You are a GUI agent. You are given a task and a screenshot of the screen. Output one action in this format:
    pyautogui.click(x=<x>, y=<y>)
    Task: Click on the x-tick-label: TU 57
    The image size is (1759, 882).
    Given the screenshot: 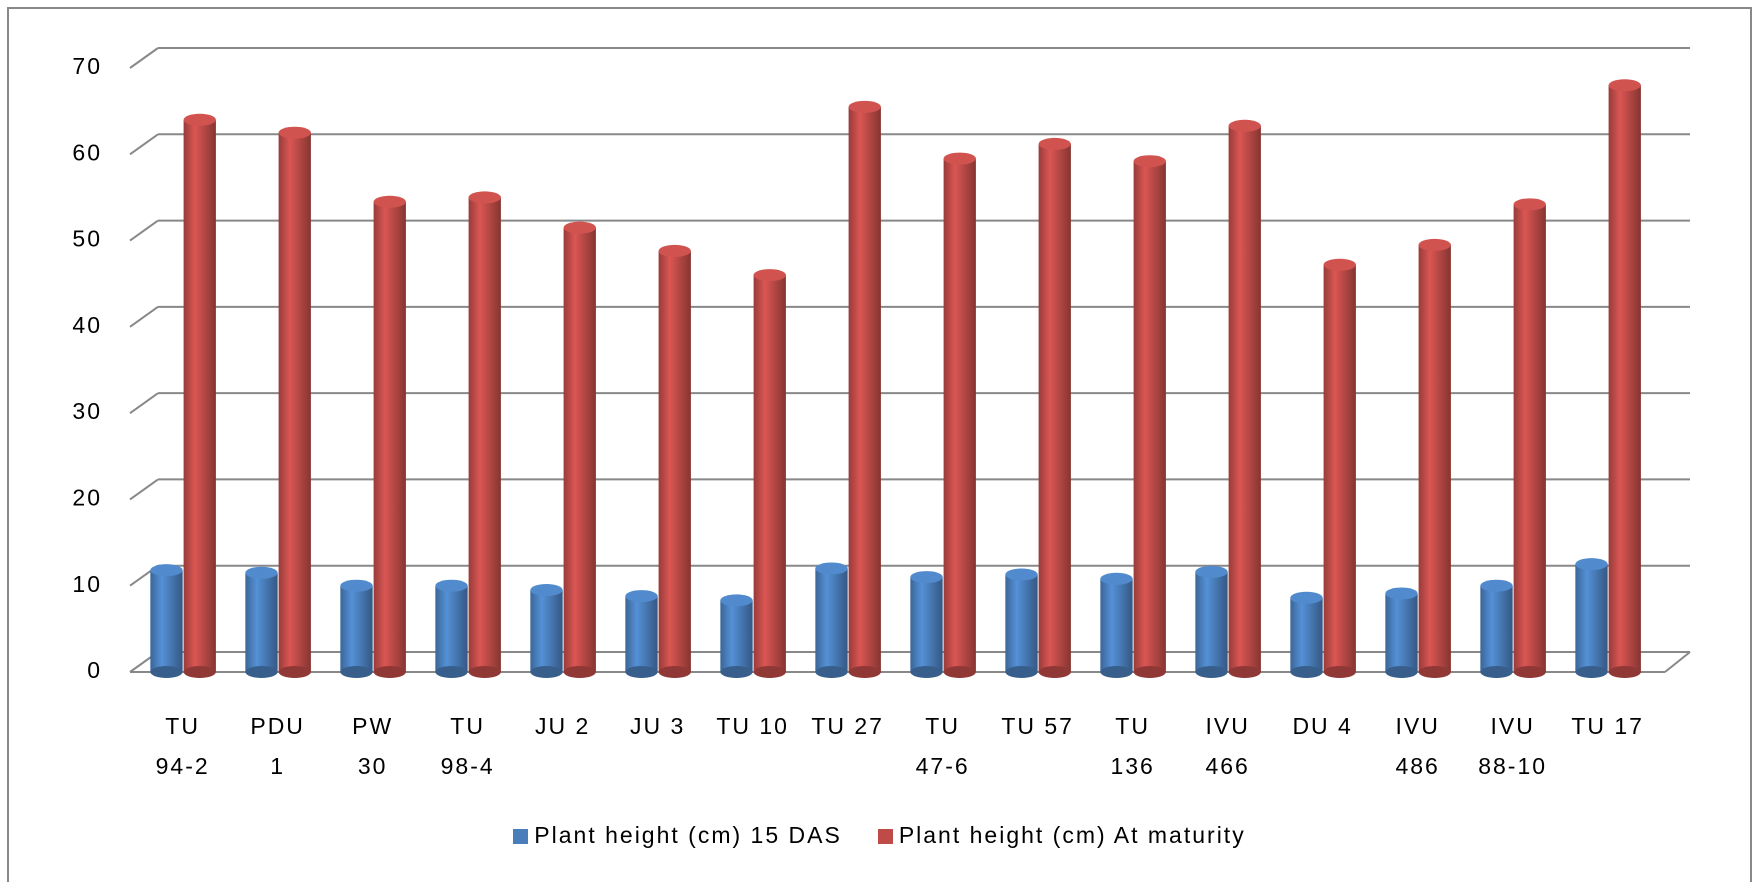 What is the action you would take?
    pyautogui.click(x=1037, y=726)
    